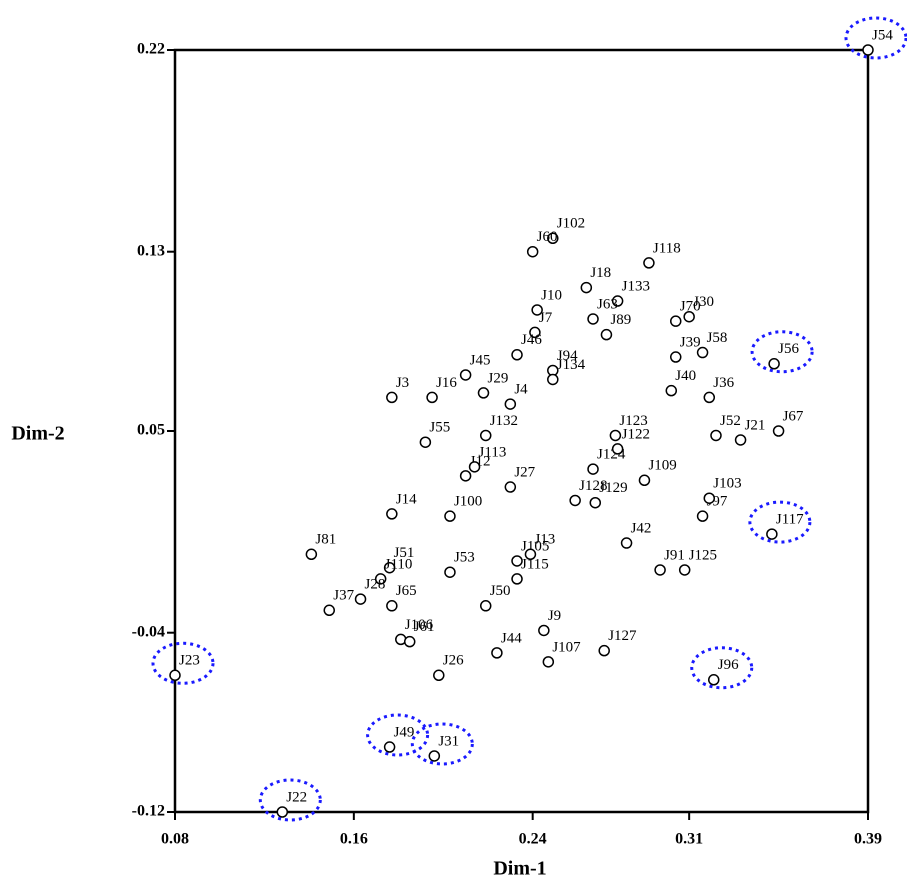 The image size is (907, 884). What do you see at coordinates (354, 839) in the screenshot?
I see `x-tick-label: 0.16` at bounding box center [354, 839].